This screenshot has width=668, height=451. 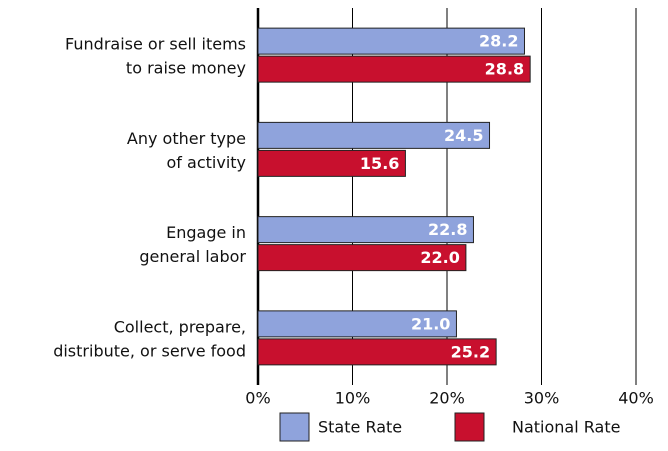 What do you see at coordinates (360, 427) in the screenshot?
I see `legend-label: State Rate` at bounding box center [360, 427].